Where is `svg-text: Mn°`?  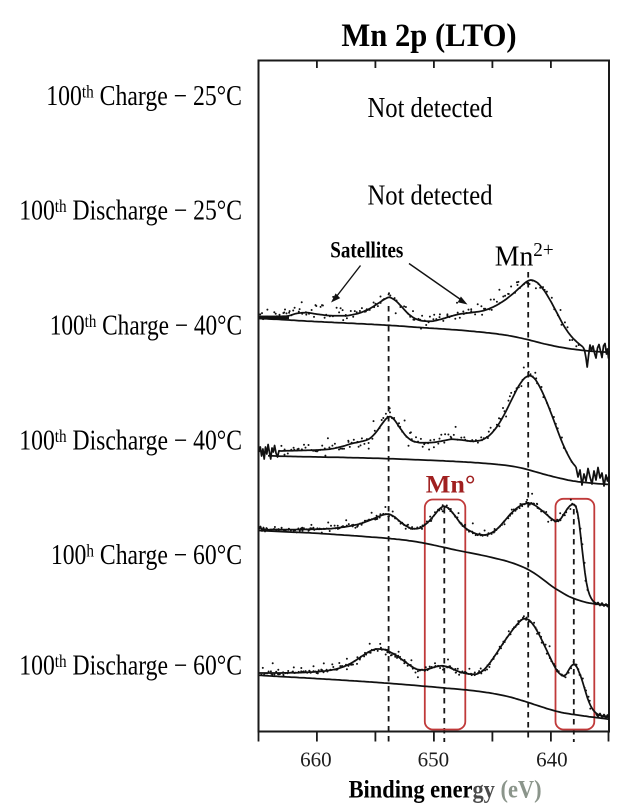
svg-text: Mn° is located at coordinates (451, 484).